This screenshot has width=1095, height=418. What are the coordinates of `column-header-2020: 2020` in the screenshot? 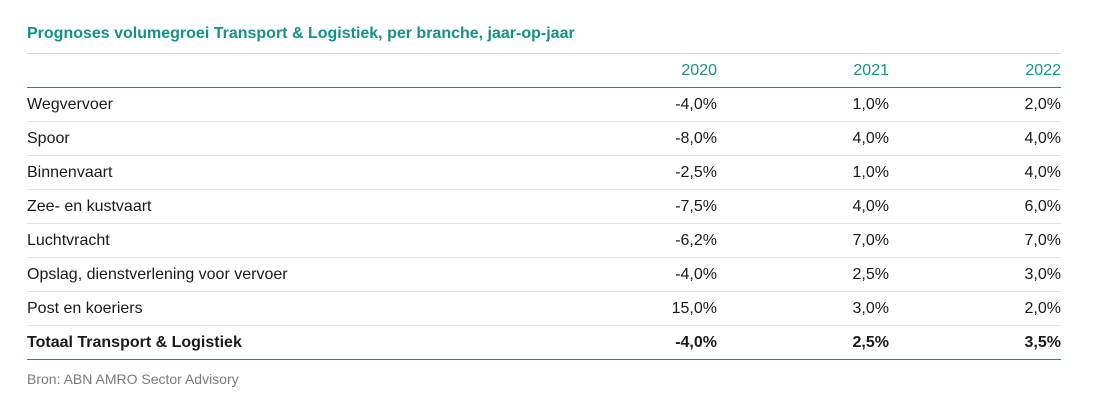 It's located at (632, 71).